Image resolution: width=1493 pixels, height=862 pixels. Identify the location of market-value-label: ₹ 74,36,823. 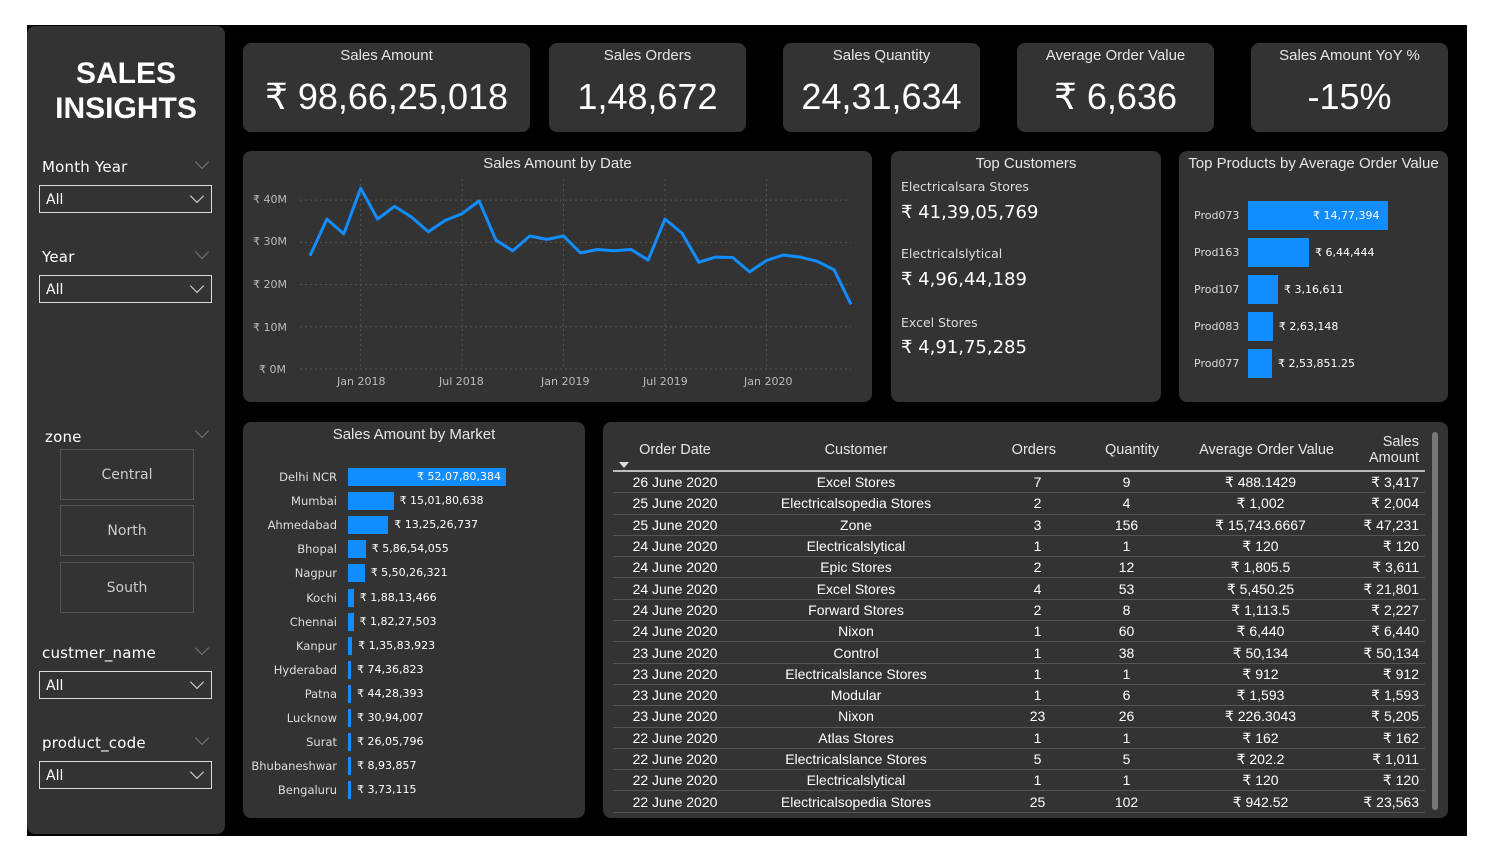
(390, 669).